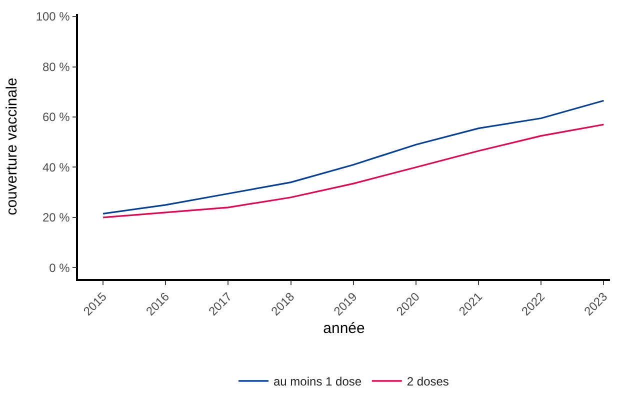  Describe the element at coordinates (427, 381) in the screenshot. I see `legend-label: 2 doses` at that location.